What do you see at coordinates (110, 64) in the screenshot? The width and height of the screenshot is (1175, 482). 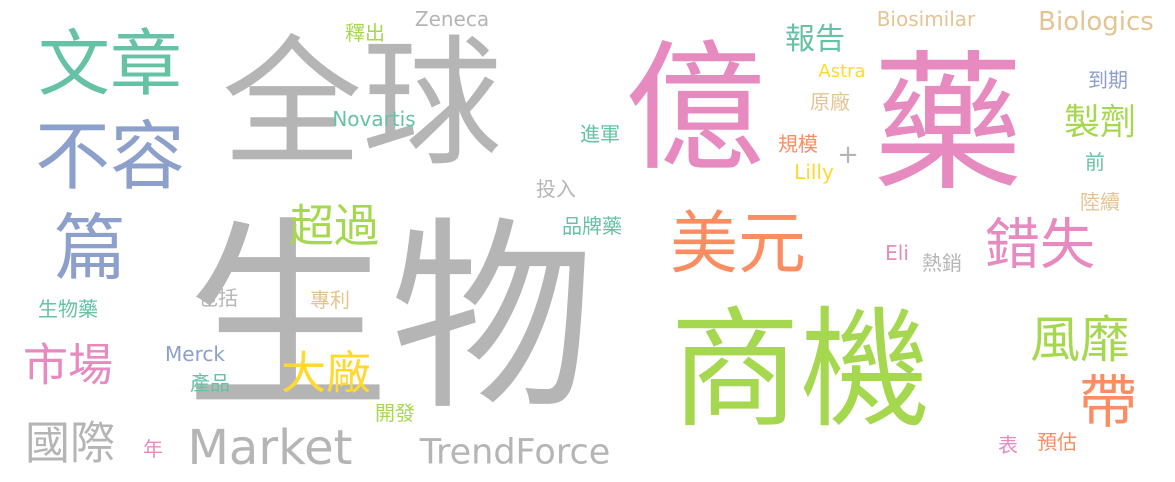 I see `word-5: 文章` at bounding box center [110, 64].